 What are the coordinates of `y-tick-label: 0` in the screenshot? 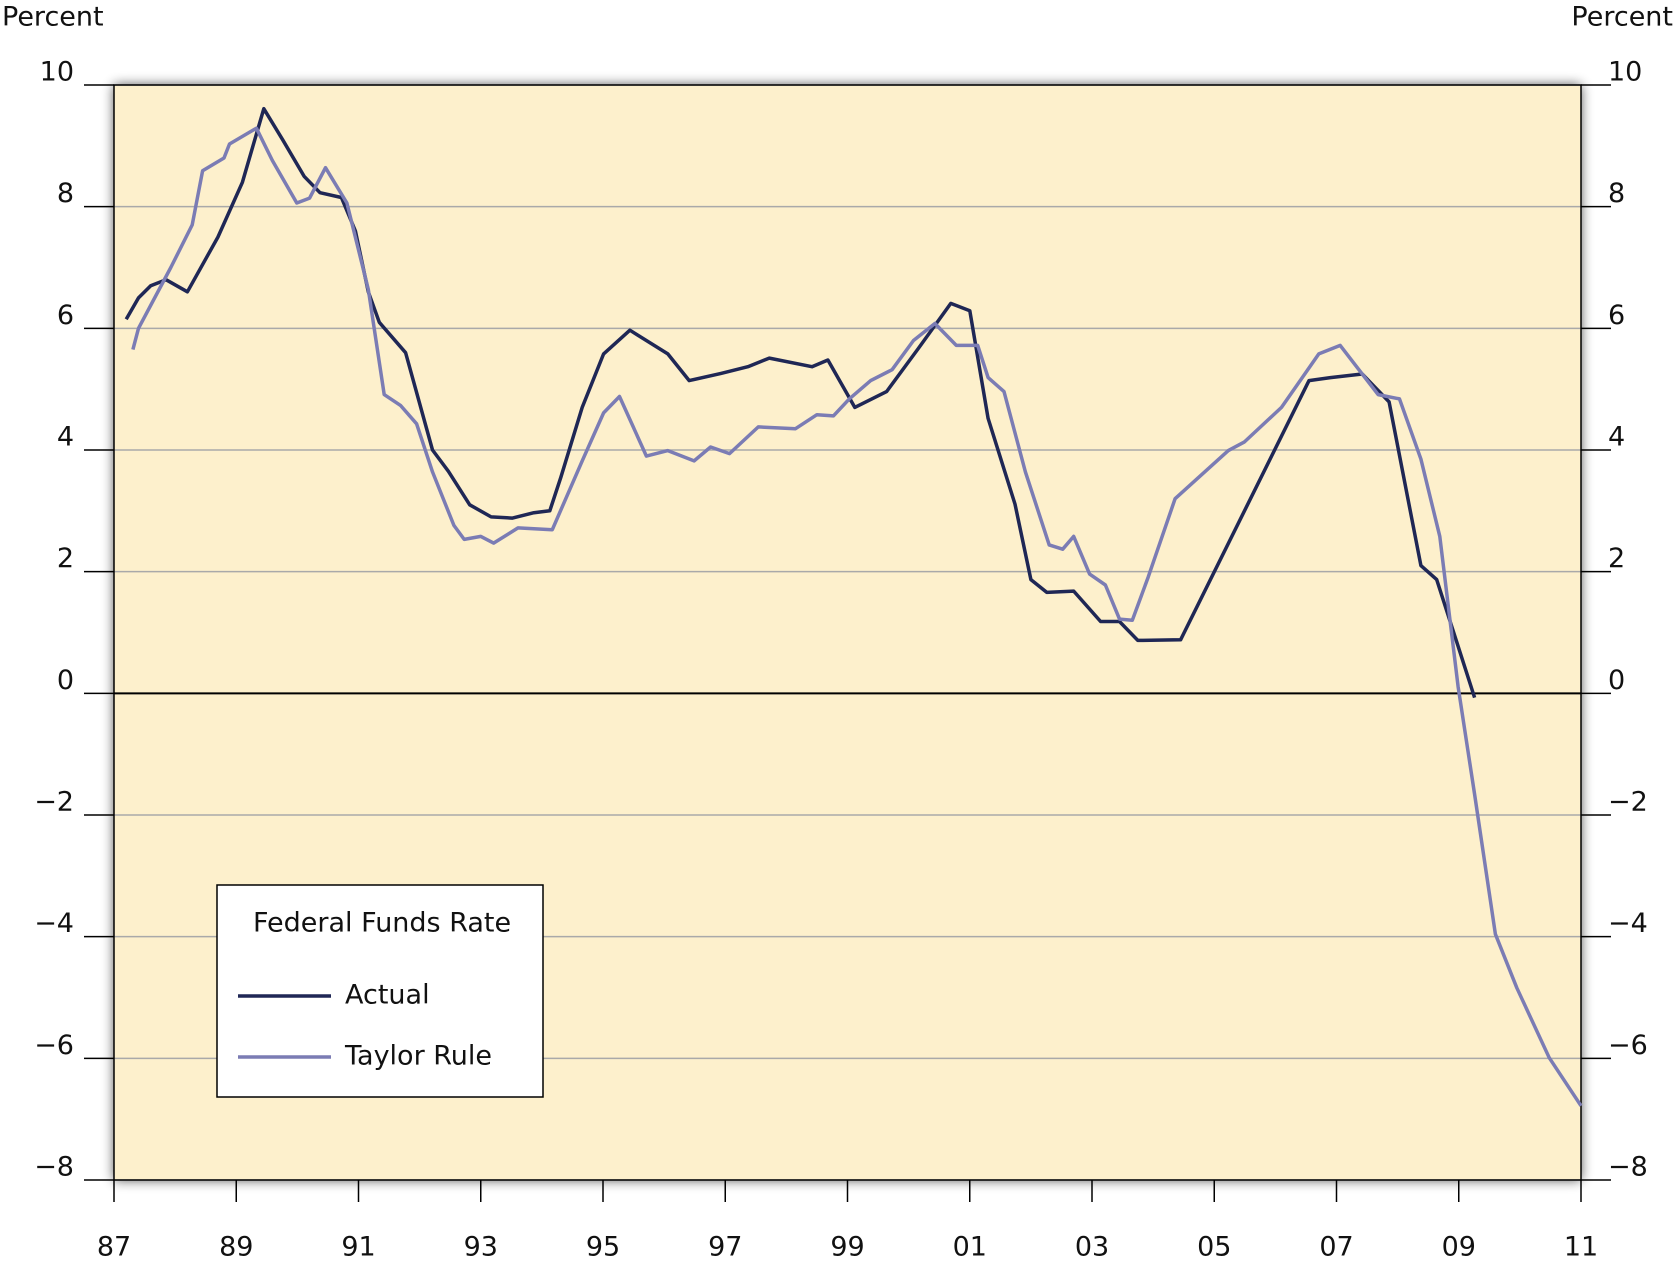 It's located at (65, 680).